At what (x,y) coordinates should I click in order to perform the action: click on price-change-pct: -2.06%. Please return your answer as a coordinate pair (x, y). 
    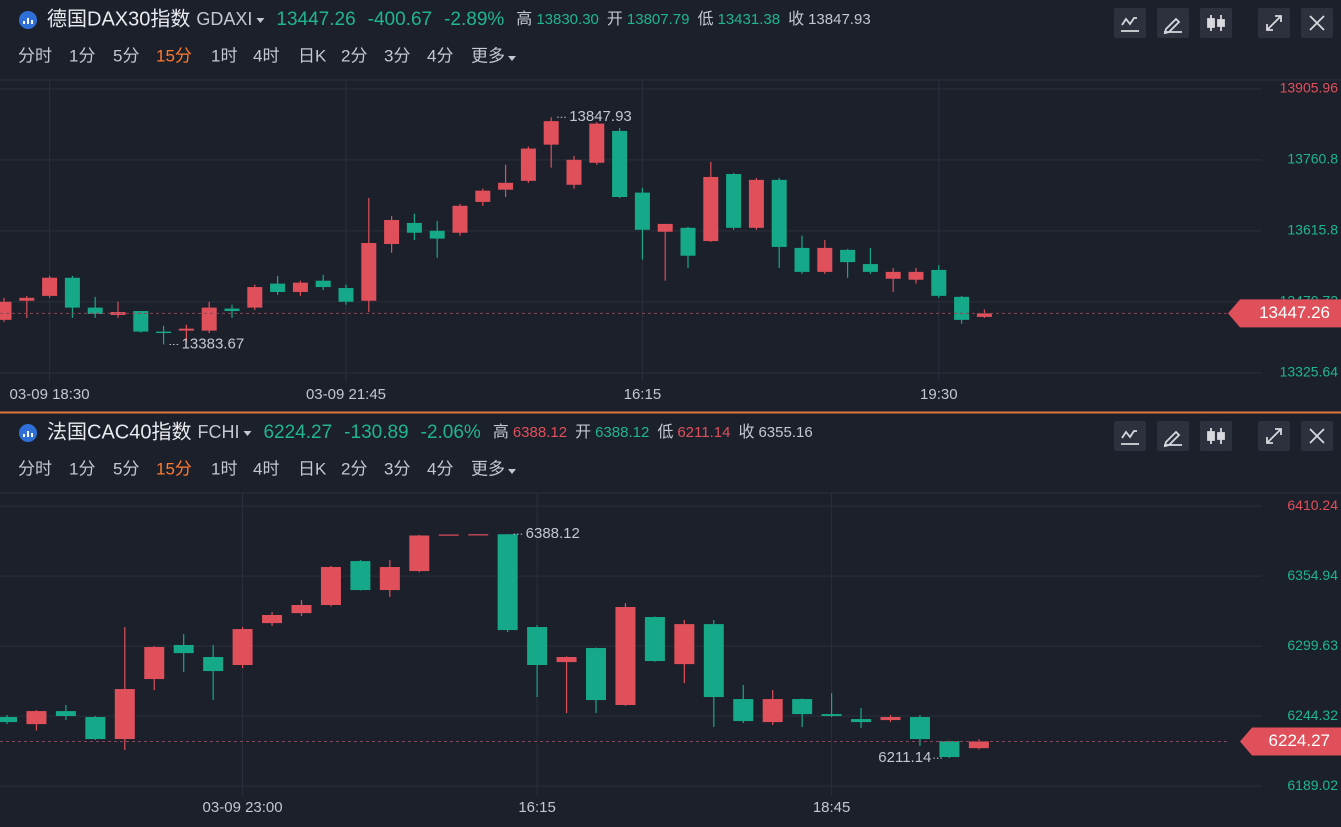
    Looking at the image, I should click on (451, 432).